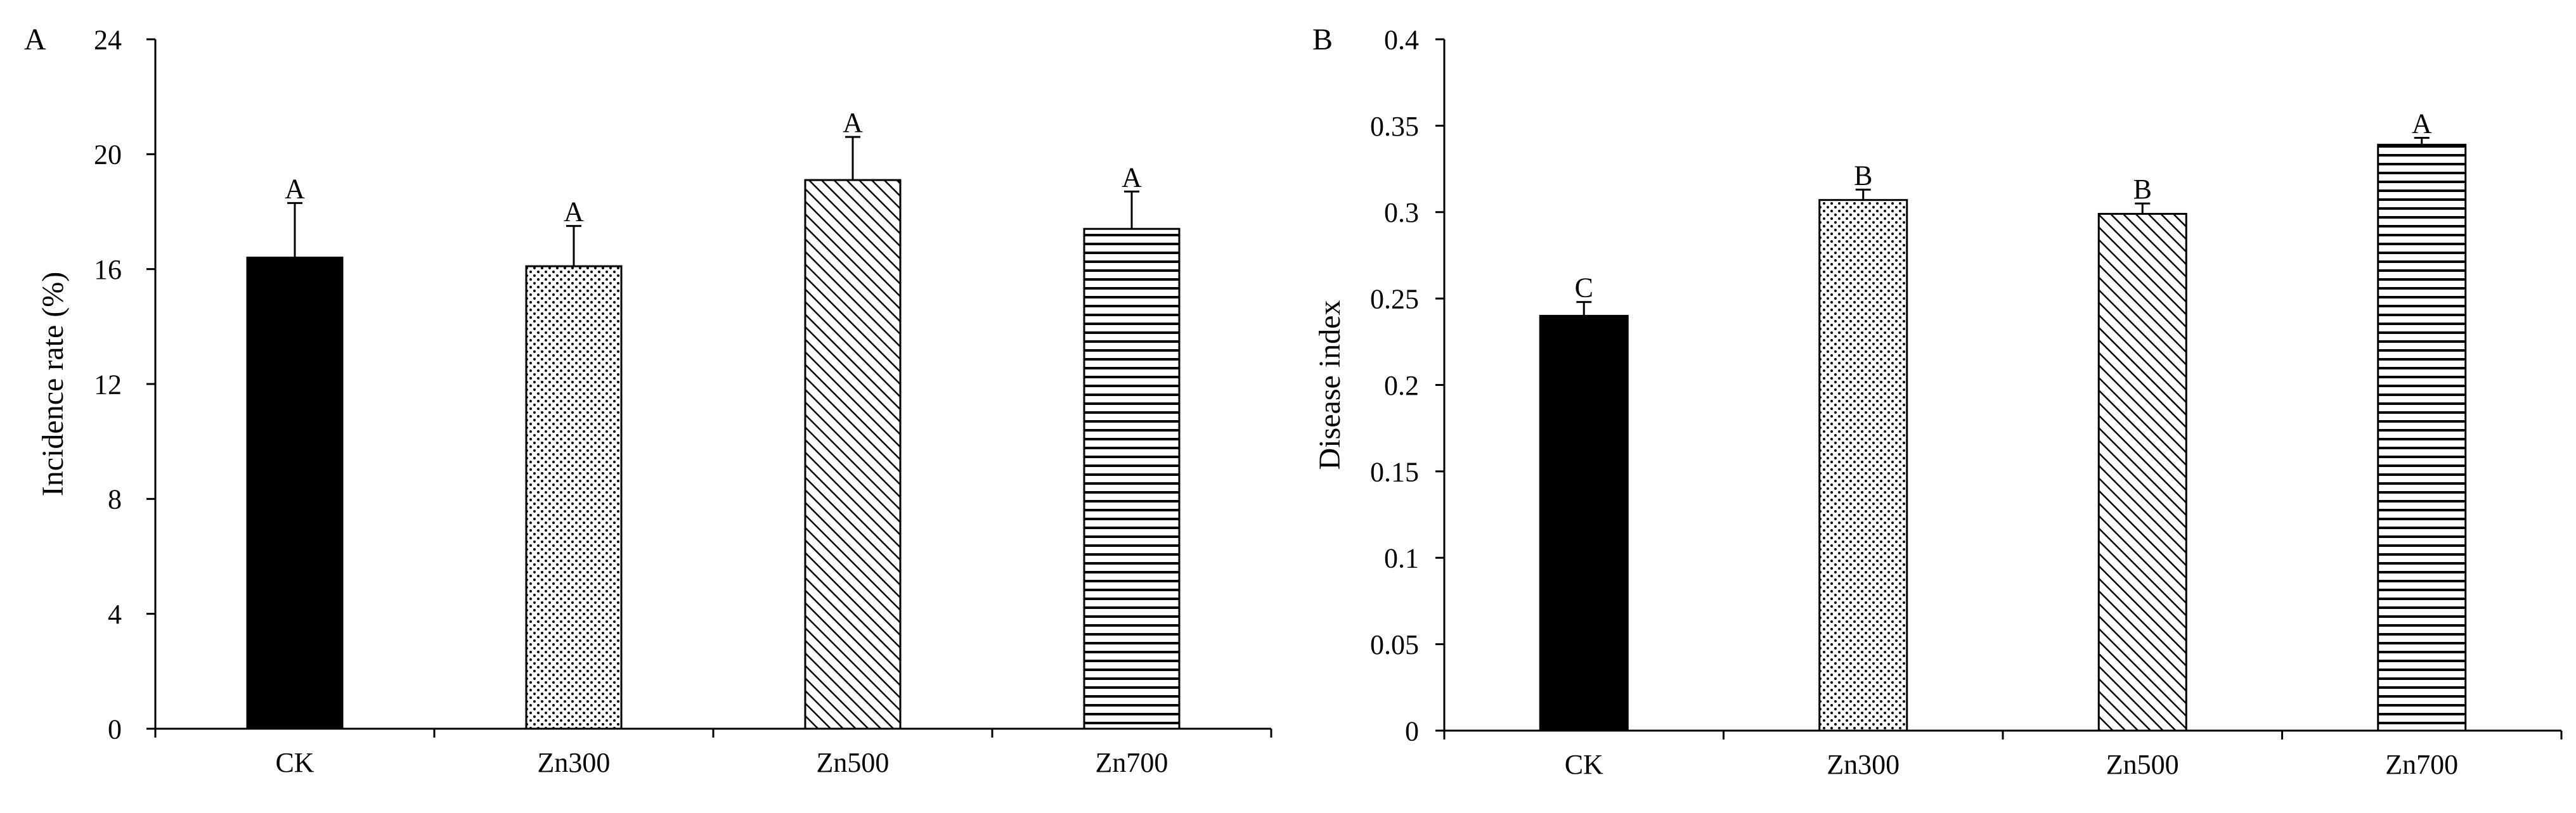  I want to click on y-tick-label: 0.15, so click(1394, 471).